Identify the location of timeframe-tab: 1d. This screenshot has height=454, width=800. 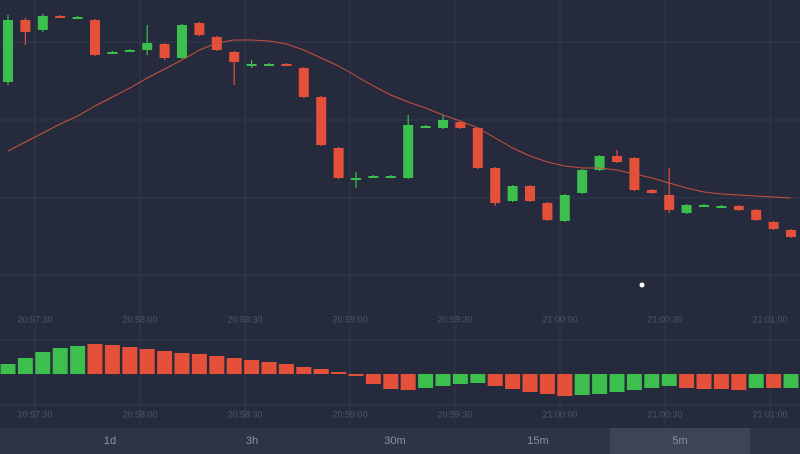
(110, 441).